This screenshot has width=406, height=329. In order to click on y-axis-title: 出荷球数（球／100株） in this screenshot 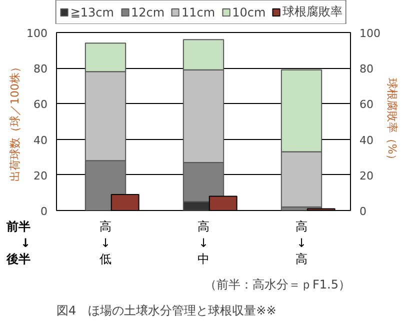, I will do `click(15, 122)`.